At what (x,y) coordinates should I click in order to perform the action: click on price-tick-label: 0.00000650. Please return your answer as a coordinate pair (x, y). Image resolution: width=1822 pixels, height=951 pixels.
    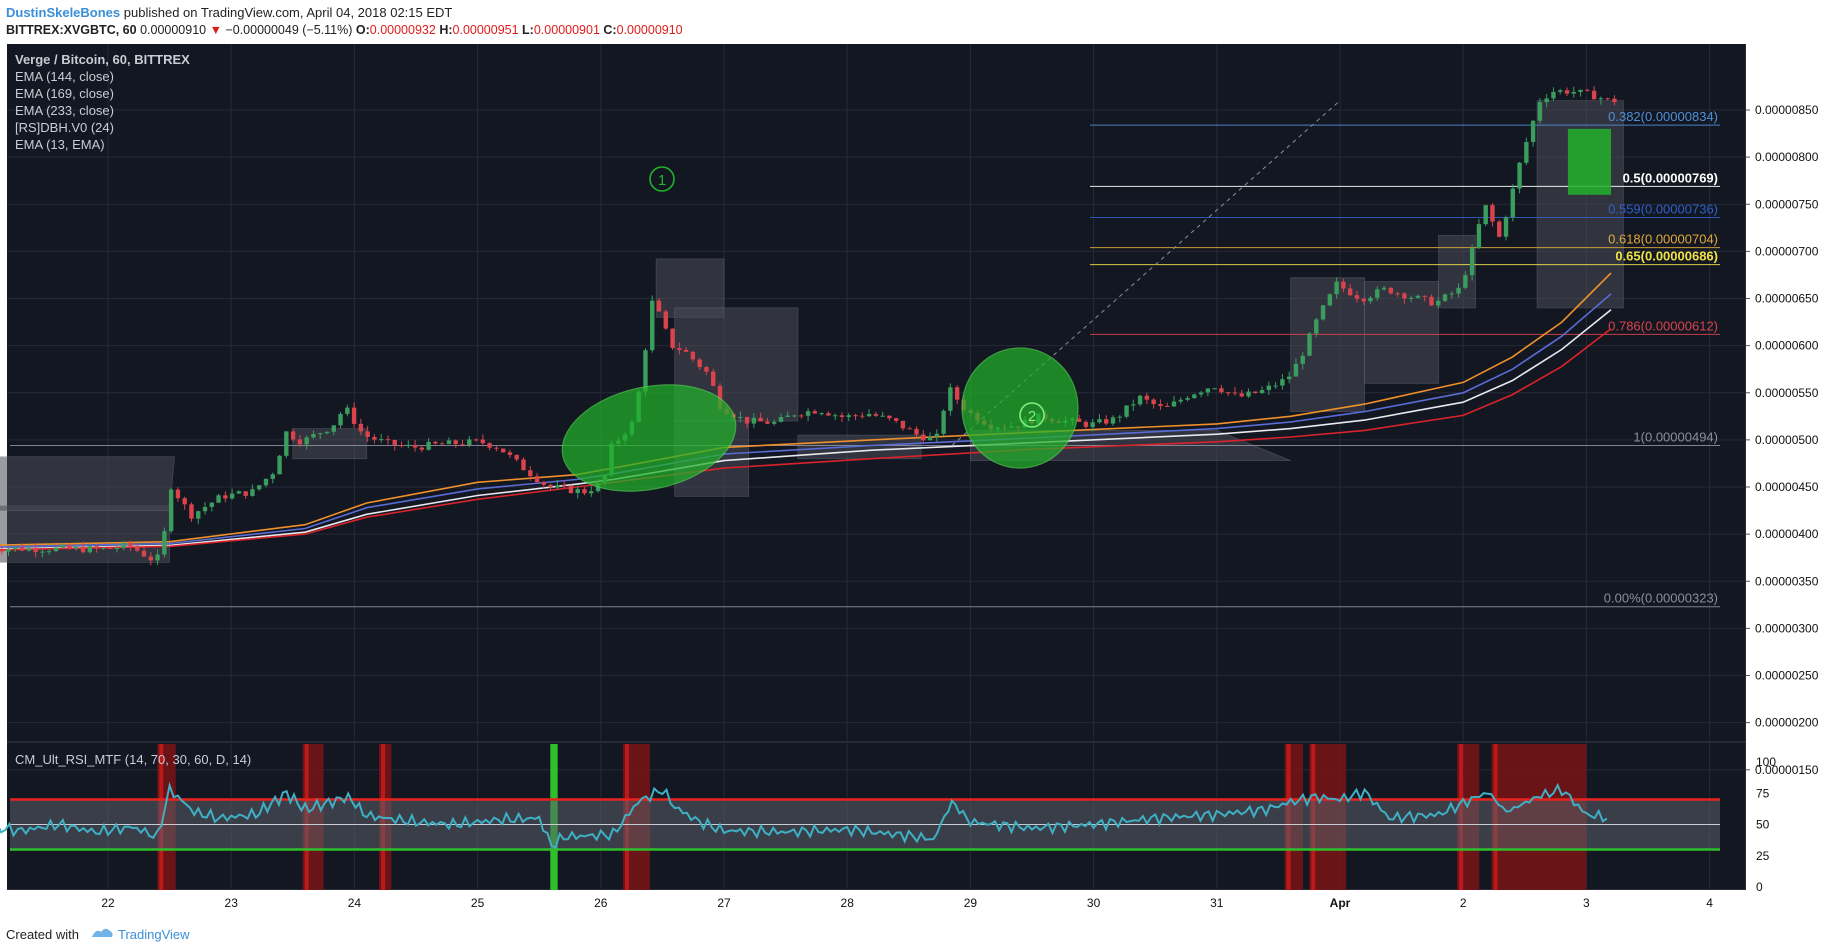
    Looking at the image, I should click on (1787, 299).